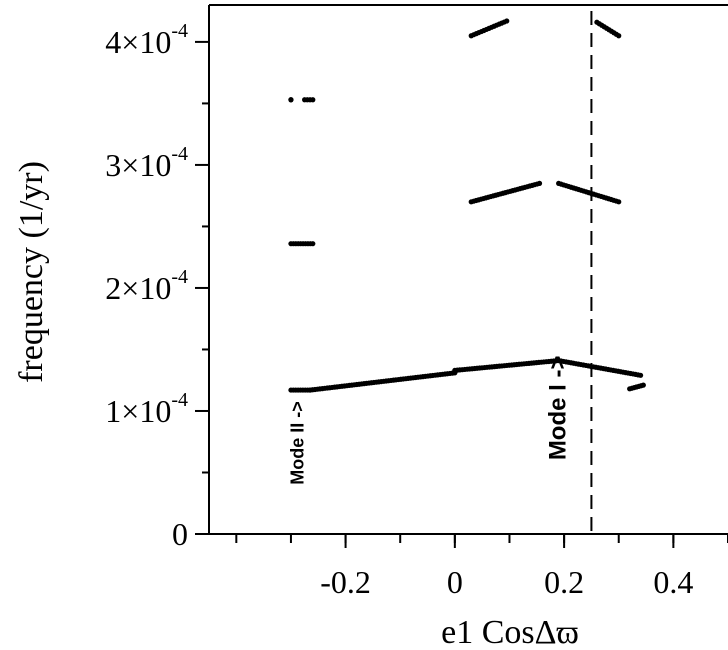 Image resolution: width=728 pixels, height=650 pixels. What do you see at coordinates (558, 408) in the screenshot?
I see `annotation-label: Mode I ->` at bounding box center [558, 408].